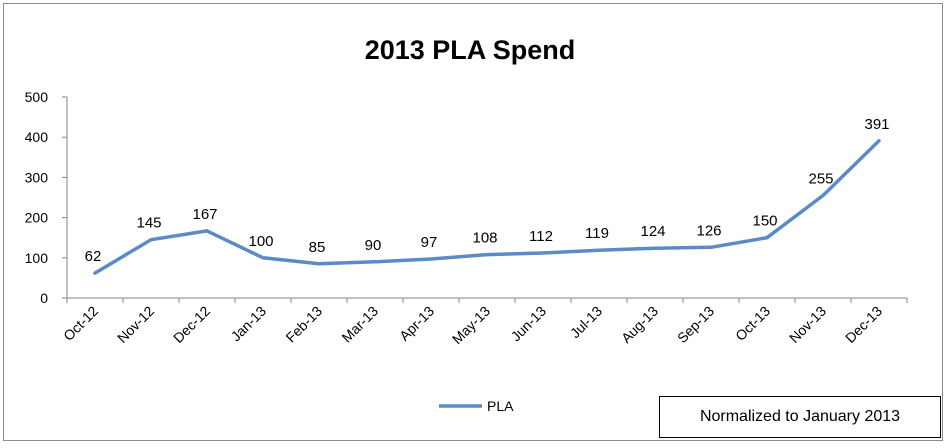 The image size is (947, 448). What do you see at coordinates (708, 230) in the screenshot?
I see `data-label: 126` at bounding box center [708, 230].